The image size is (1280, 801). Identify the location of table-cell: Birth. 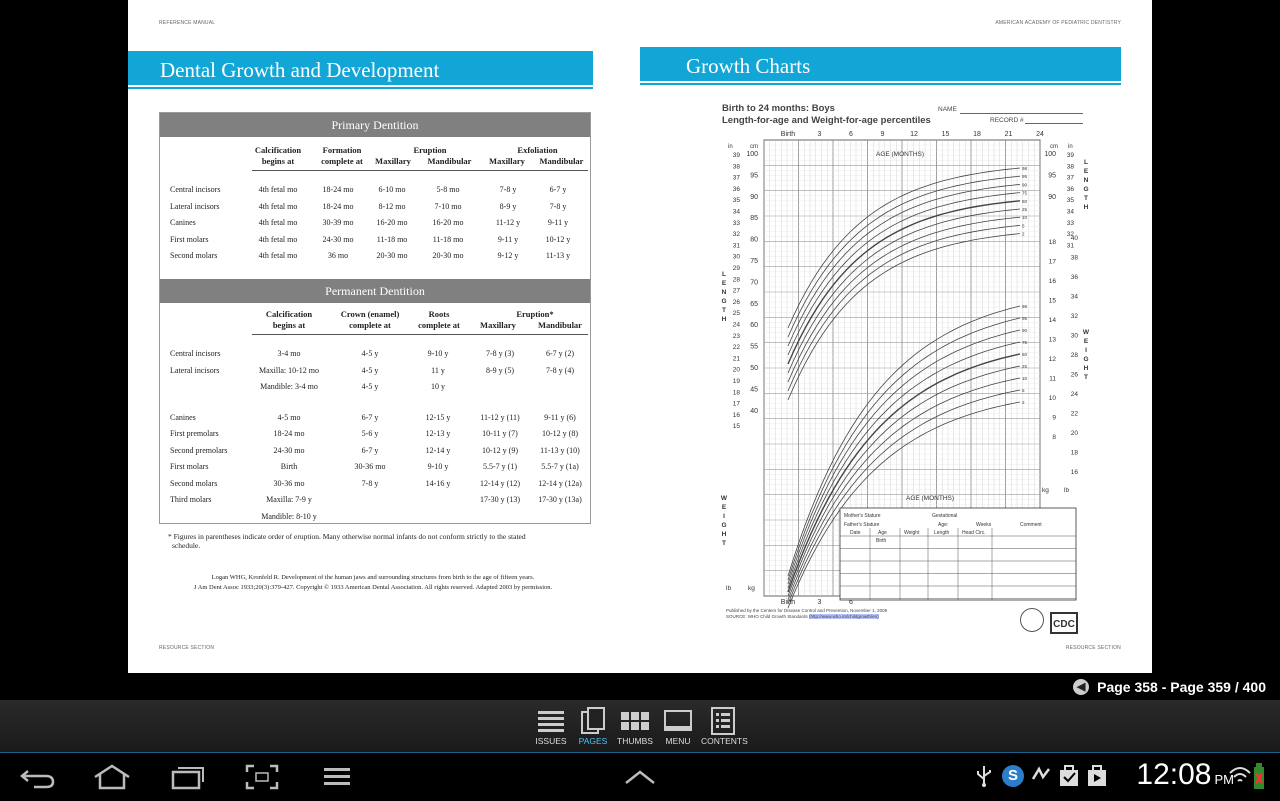
(289, 466).